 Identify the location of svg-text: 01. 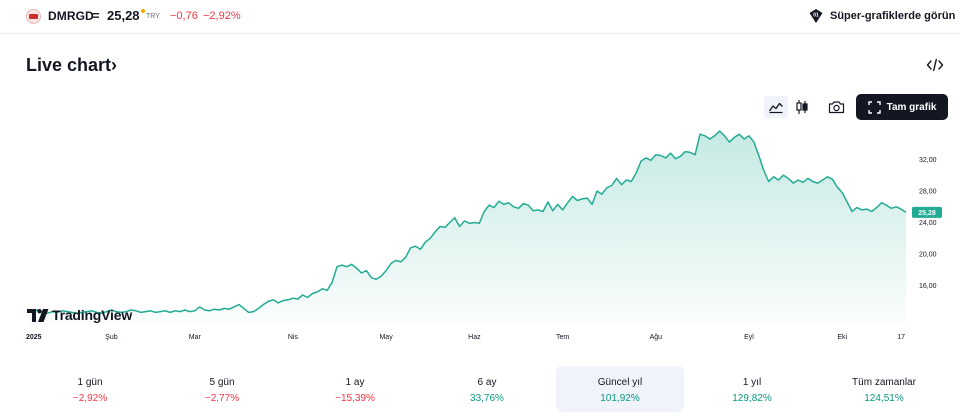
(816, 16).